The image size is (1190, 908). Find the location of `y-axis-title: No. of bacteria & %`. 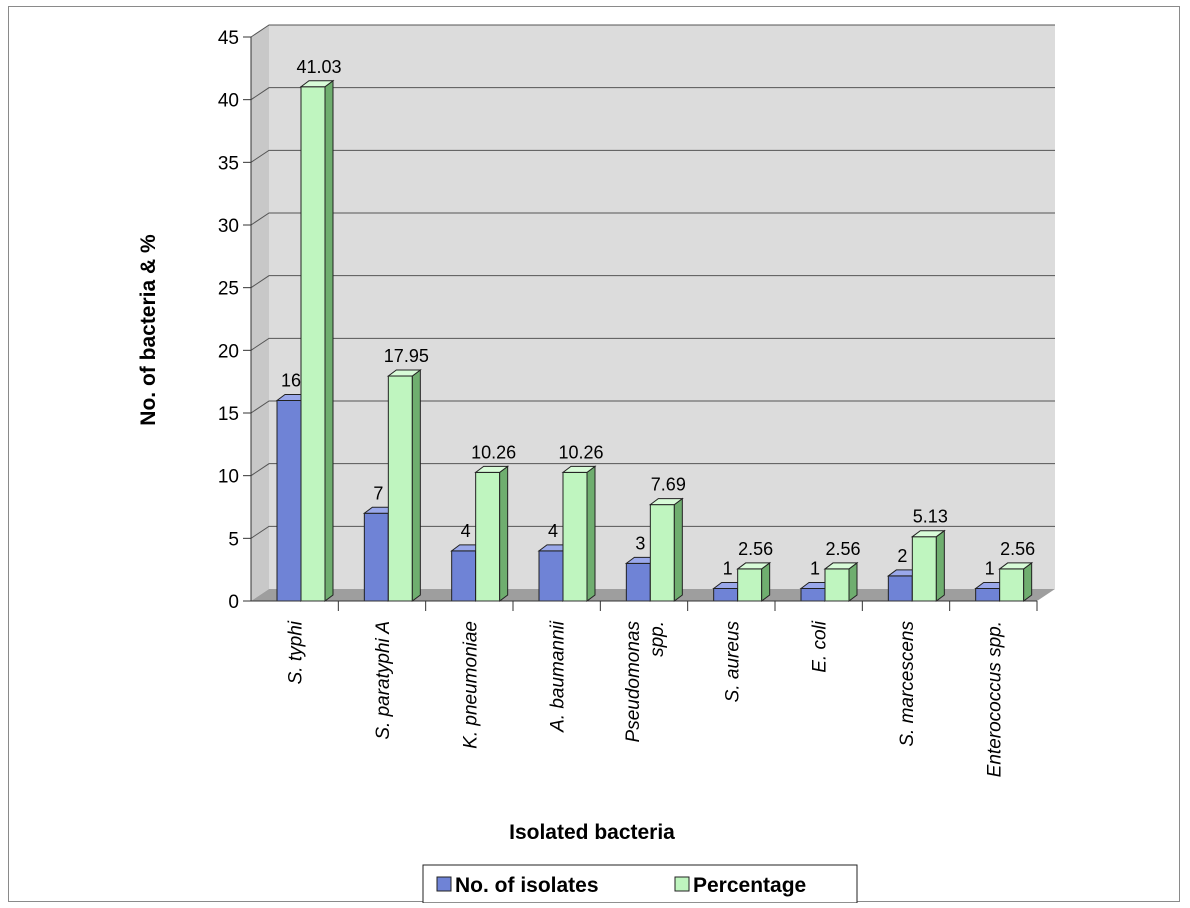

y-axis-title: No. of bacteria & % is located at coordinates (148, 330).